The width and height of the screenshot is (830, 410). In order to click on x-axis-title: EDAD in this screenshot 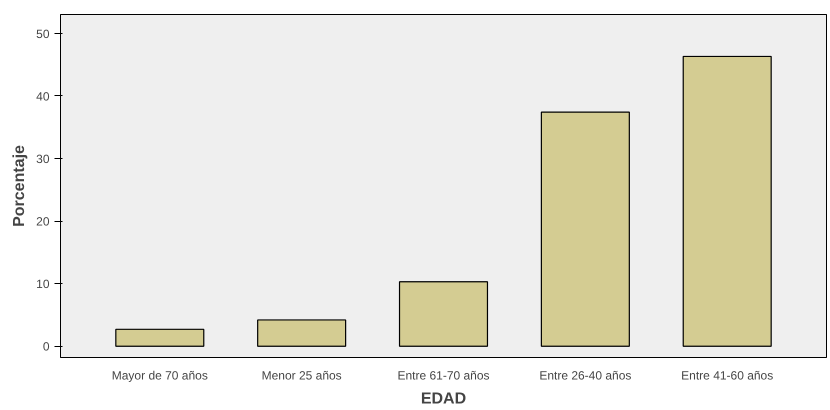, I will do `click(443, 399)`.